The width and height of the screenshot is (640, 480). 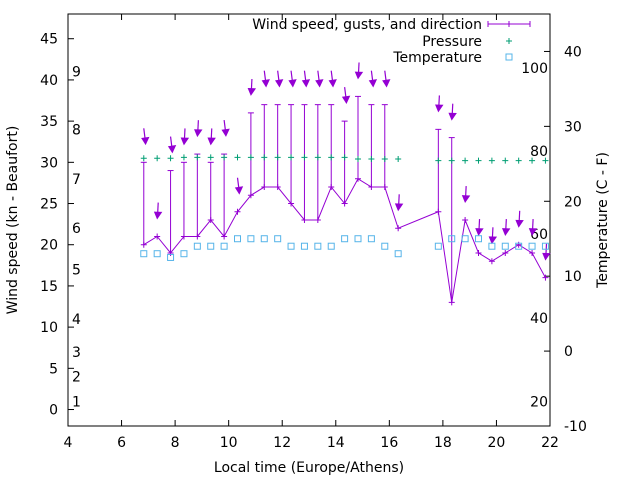 What do you see at coordinates (575, 427) in the screenshot?
I see `y-right-tick-label: -10` at bounding box center [575, 427].